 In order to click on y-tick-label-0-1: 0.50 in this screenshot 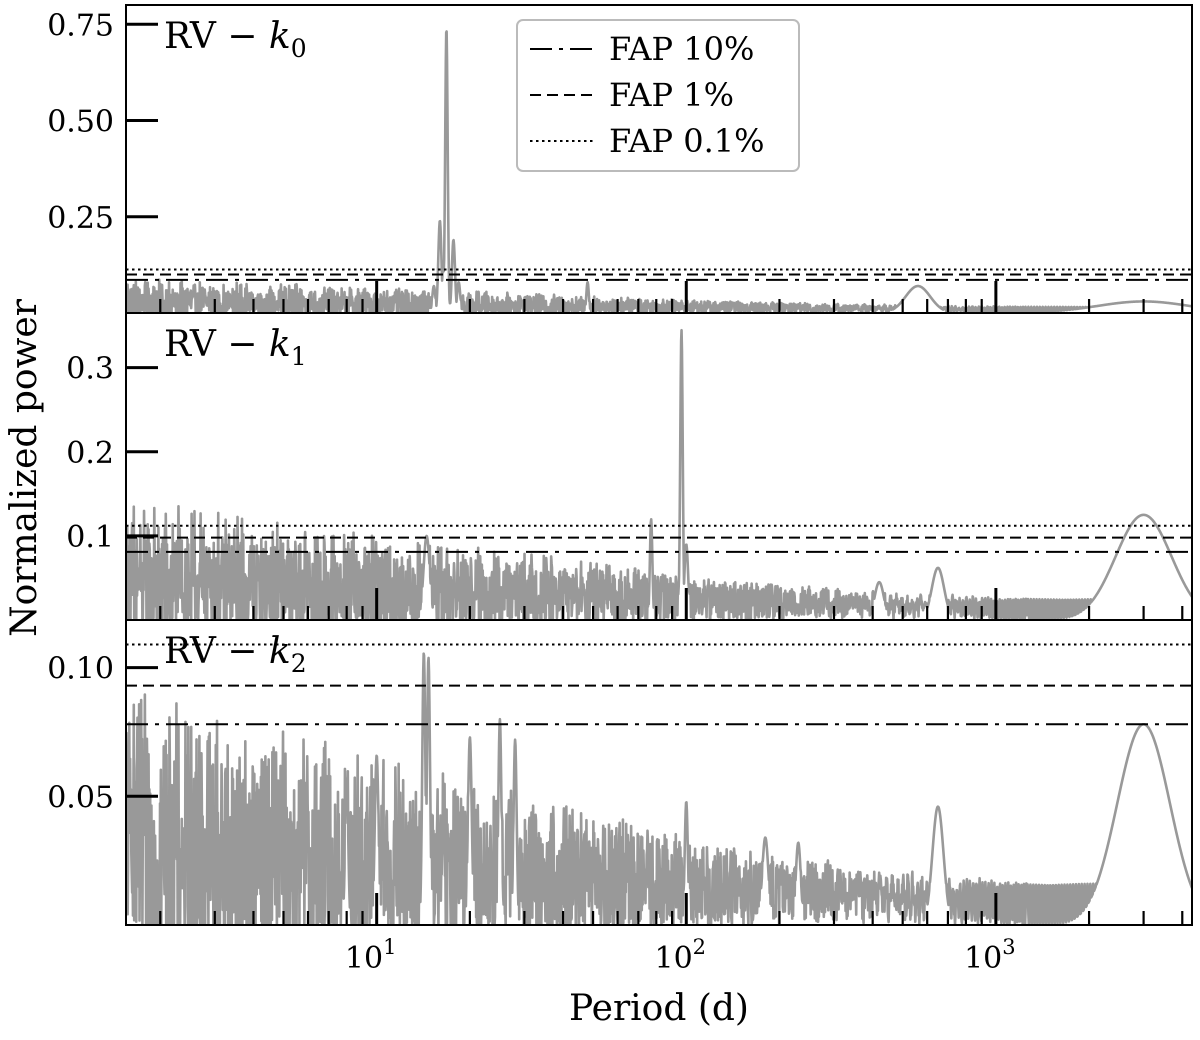, I will do `click(80, 122)`.